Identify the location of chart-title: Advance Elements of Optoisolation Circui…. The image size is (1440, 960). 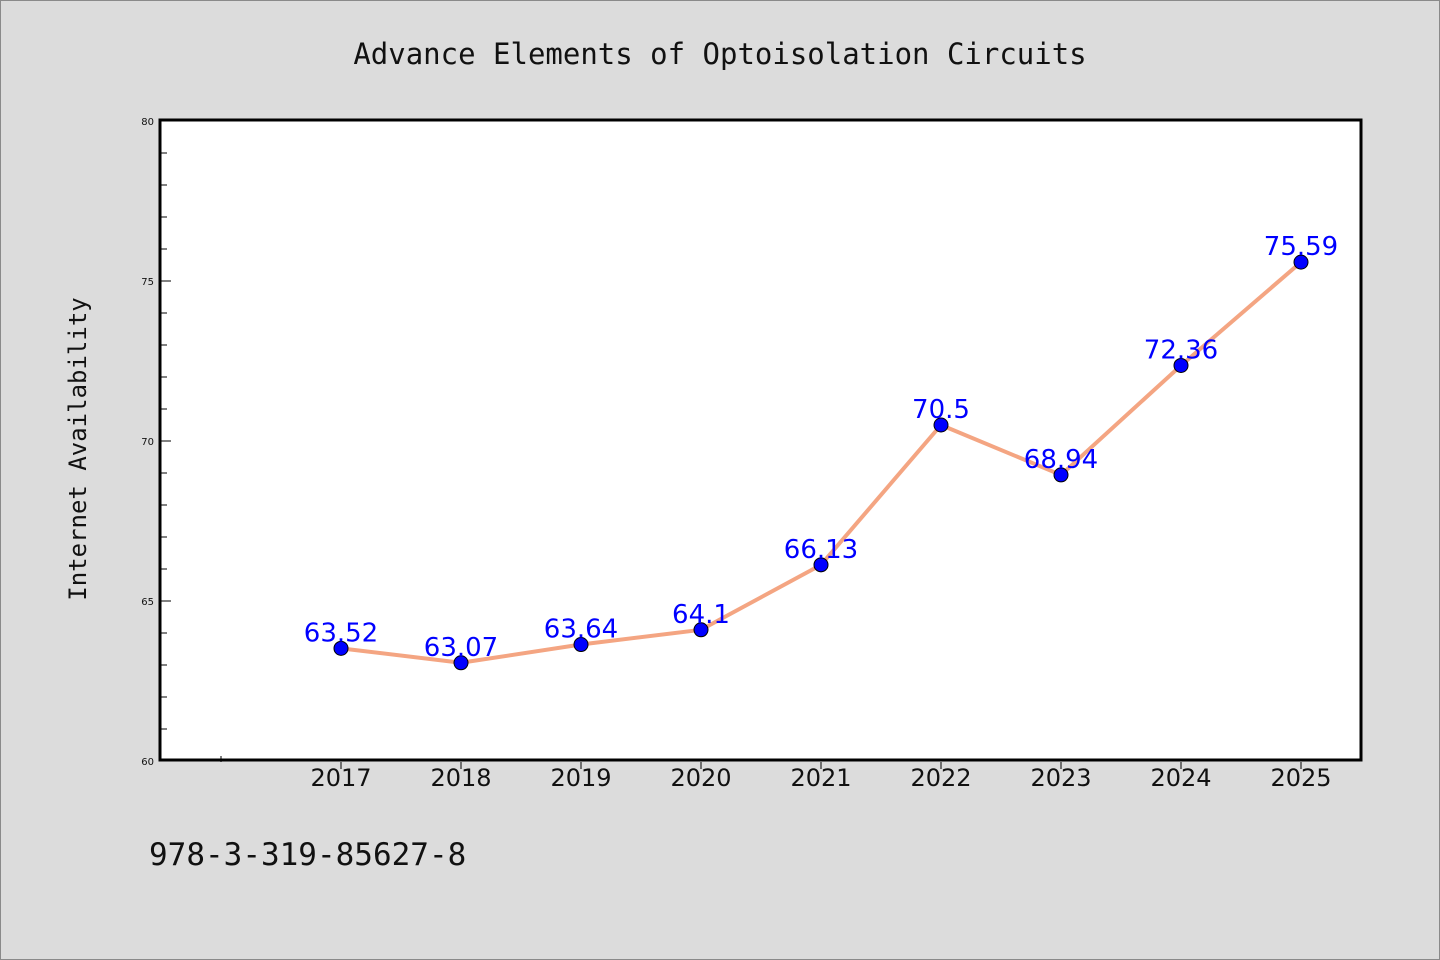
(719, 54).